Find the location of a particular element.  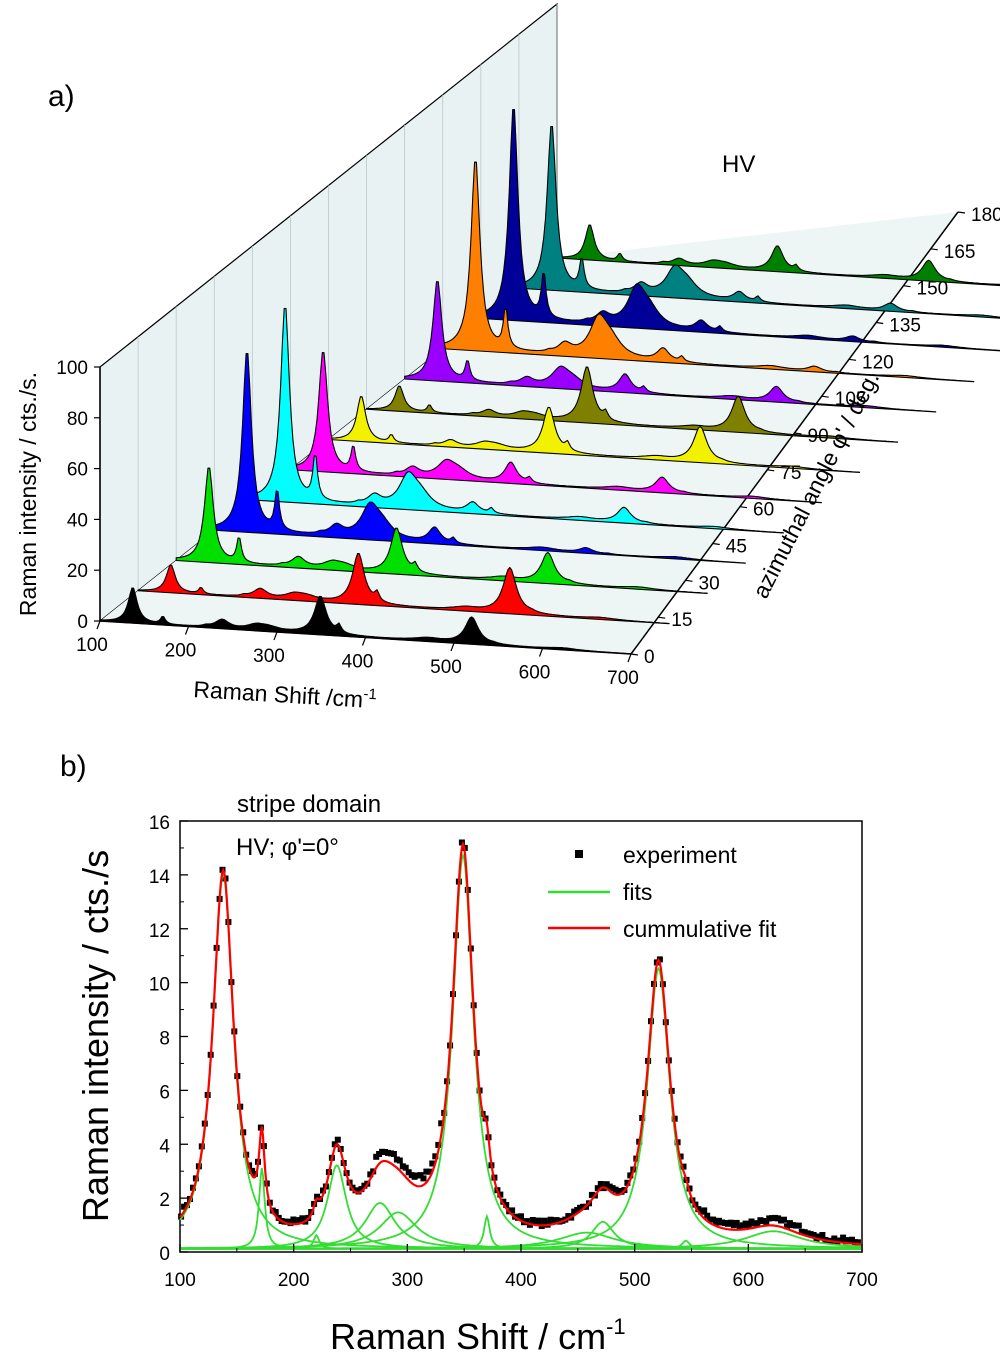

panel-a-y-tick-80: 80 is located at coordinates (77, 419).